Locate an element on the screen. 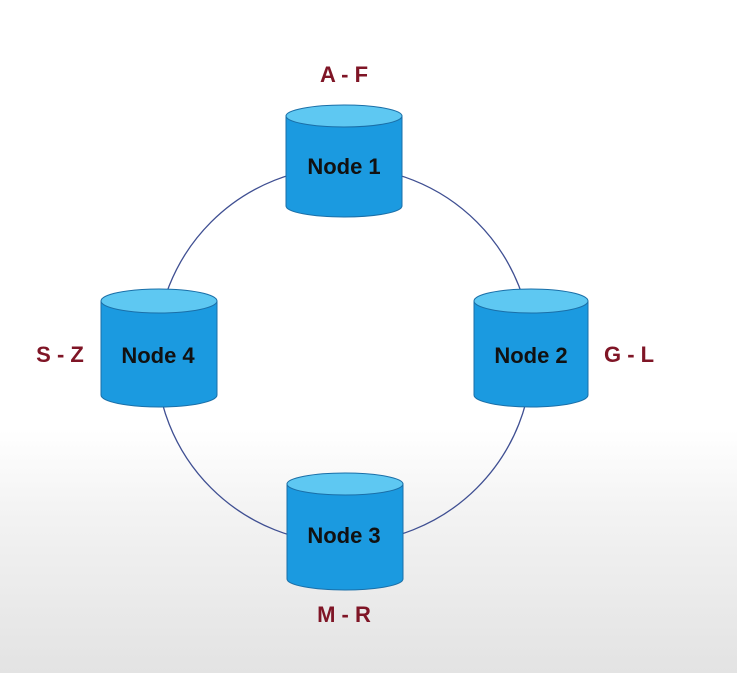 The image size is (737, 673). node-3-range-label: M - R is located at coordinates (344, 614).